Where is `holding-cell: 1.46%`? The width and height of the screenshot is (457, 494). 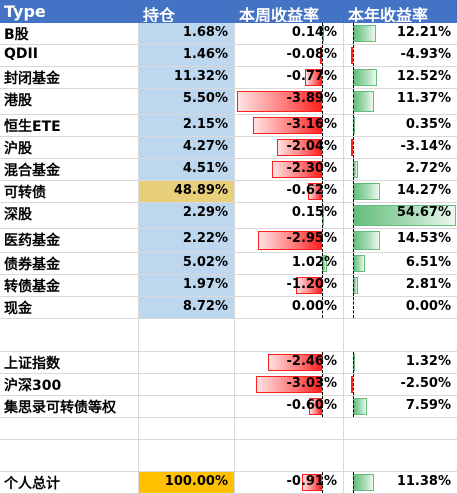
holding-cell: 1.46% is located at coordinates (187, 56).